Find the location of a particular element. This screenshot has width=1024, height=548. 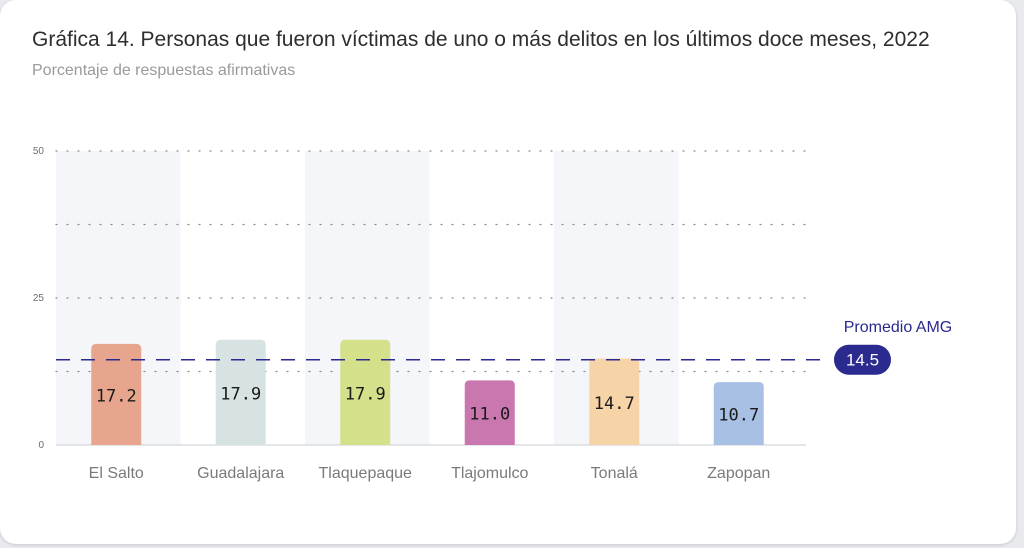

x-tick-label: Tlajomulco is located at coordinates (489, 473).